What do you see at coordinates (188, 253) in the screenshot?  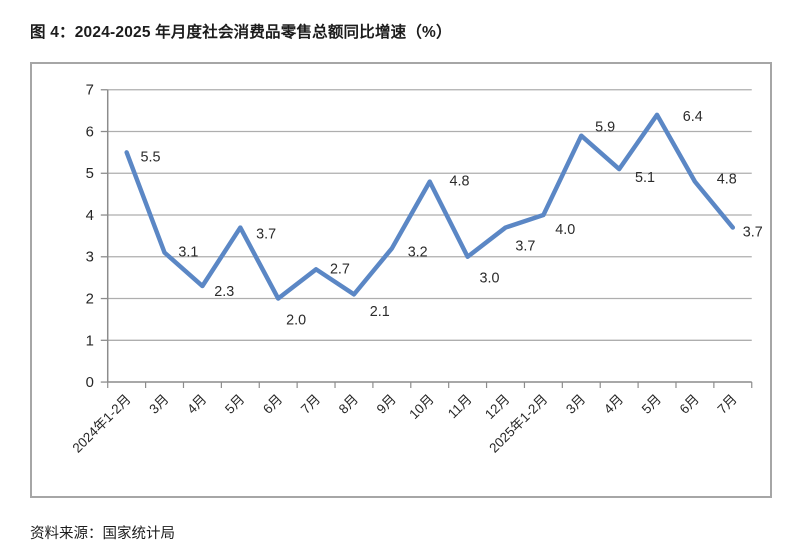 I see `data-label: 3.1` at bounding box center [188, 253].